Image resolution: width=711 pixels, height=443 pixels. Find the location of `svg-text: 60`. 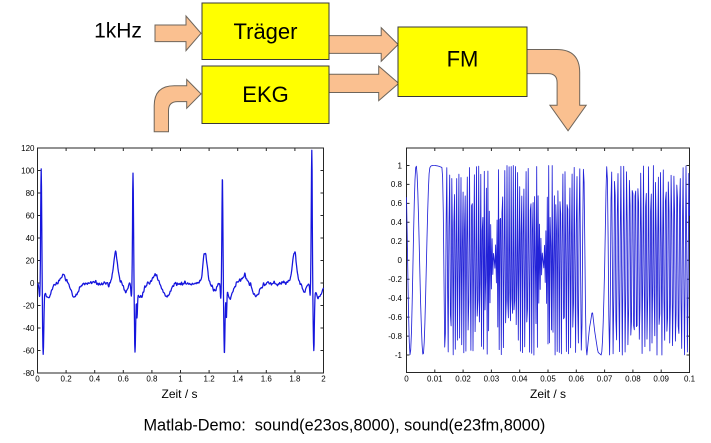

svg-text: 60 is located at coordinates (30, 215).